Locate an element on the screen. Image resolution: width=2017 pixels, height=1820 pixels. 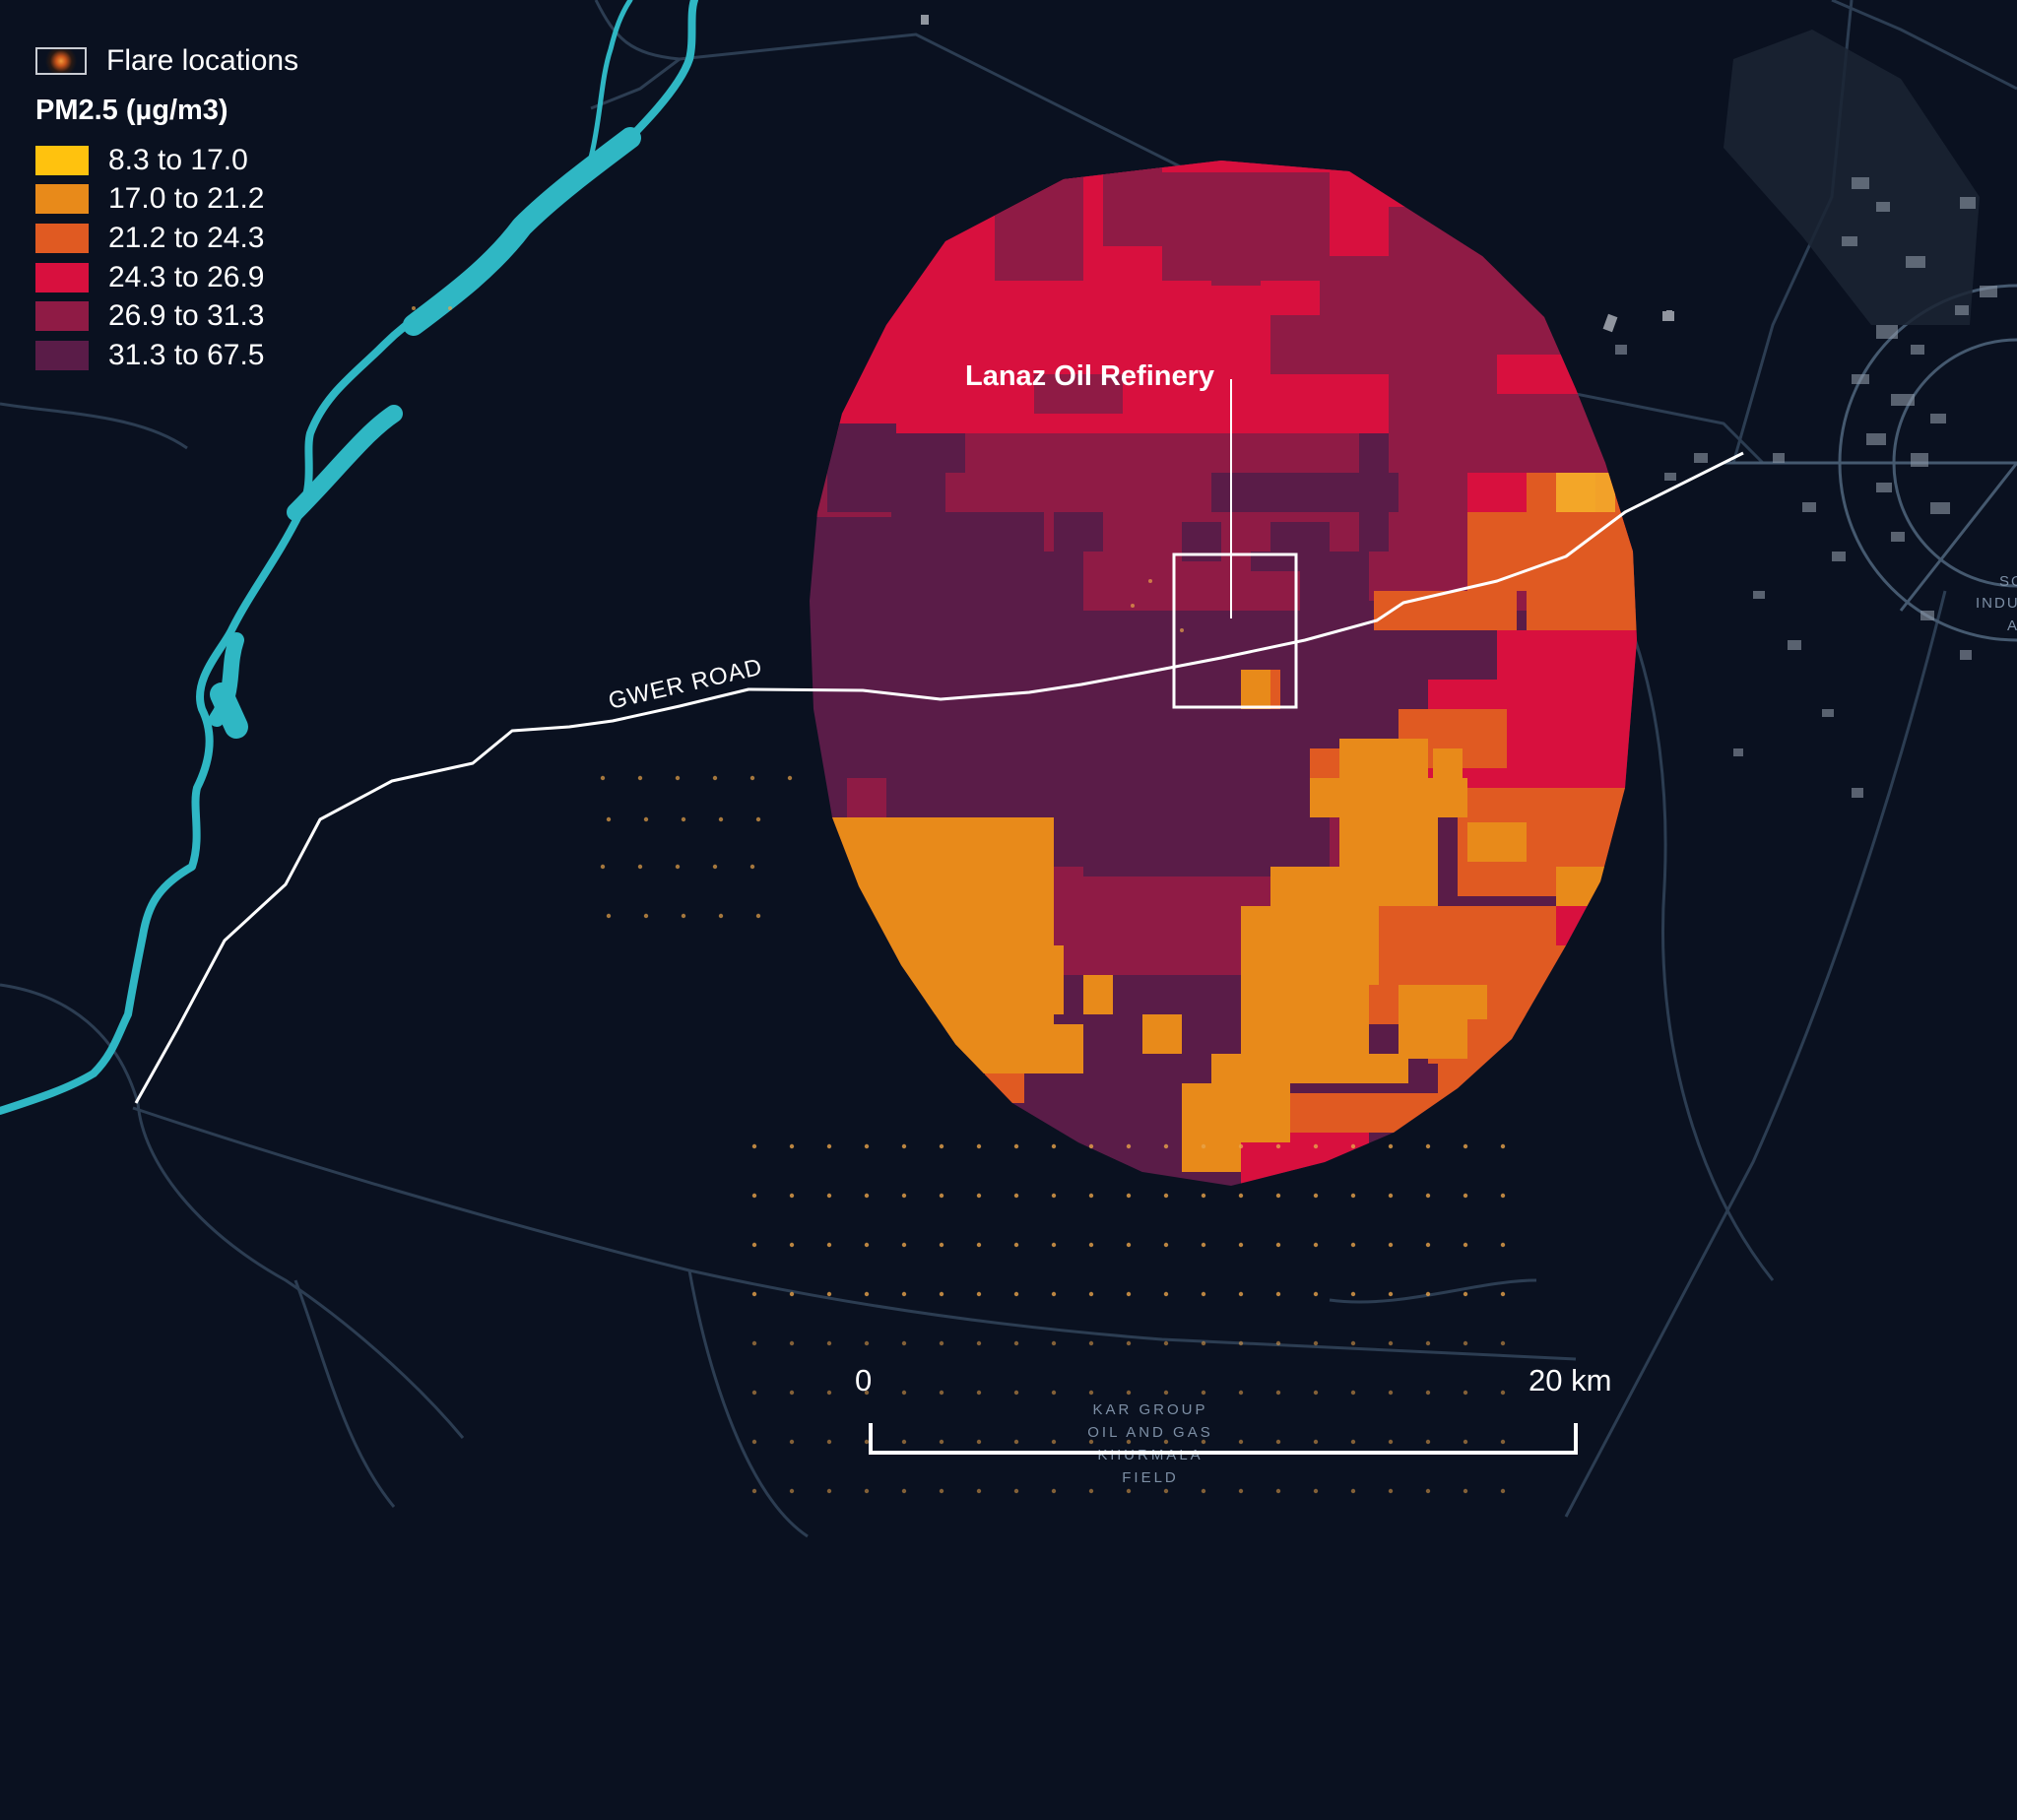
oil-field-label: KAR GROUP OIL AND GAS KHURMALA FIELD is located at coordinates (1148, 1443).